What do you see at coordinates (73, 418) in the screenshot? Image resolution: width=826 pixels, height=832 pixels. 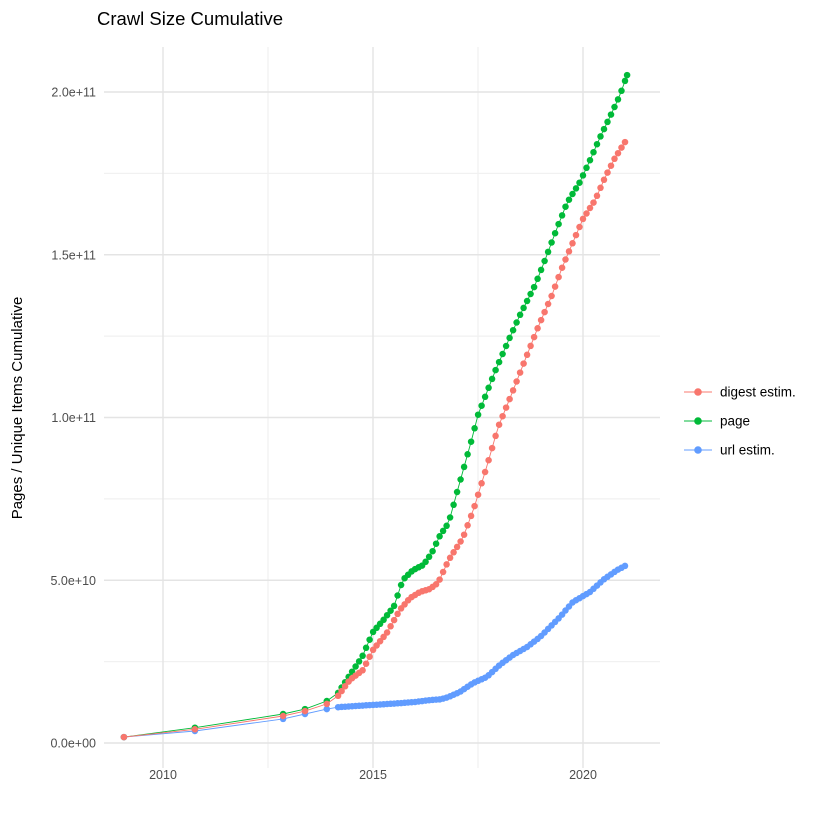 I see `y-axis-tick-labels: 0.0e+00 5.0e+10 1.0e+11 1.5e+11 2.0e+11` at bounding box center [73, 418].